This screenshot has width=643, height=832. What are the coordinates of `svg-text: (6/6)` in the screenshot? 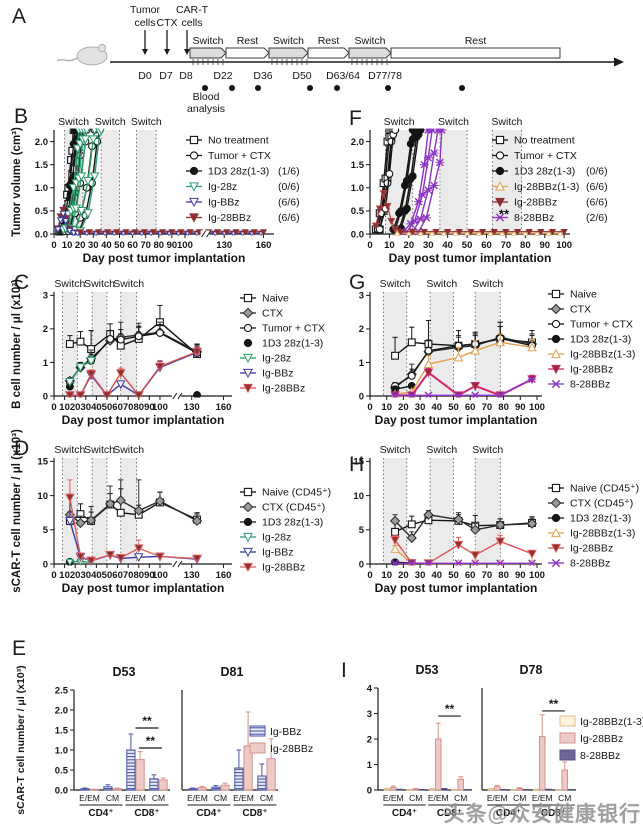 It's located at (289, 218).